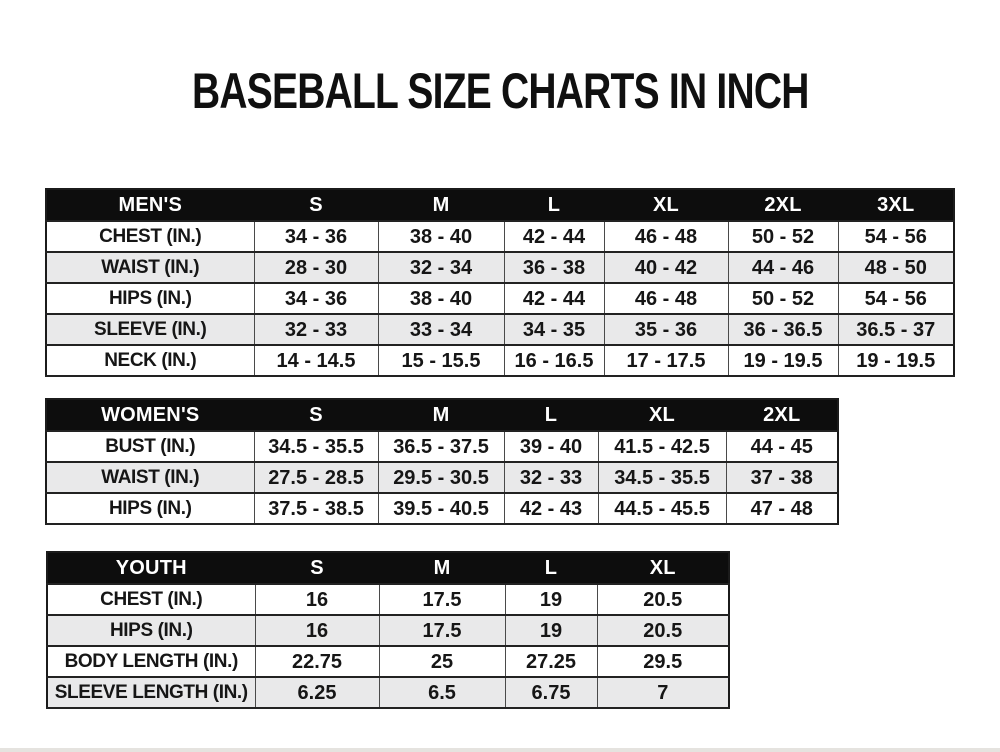  I want to click on value-cell: 6.5, so click(442, 692).